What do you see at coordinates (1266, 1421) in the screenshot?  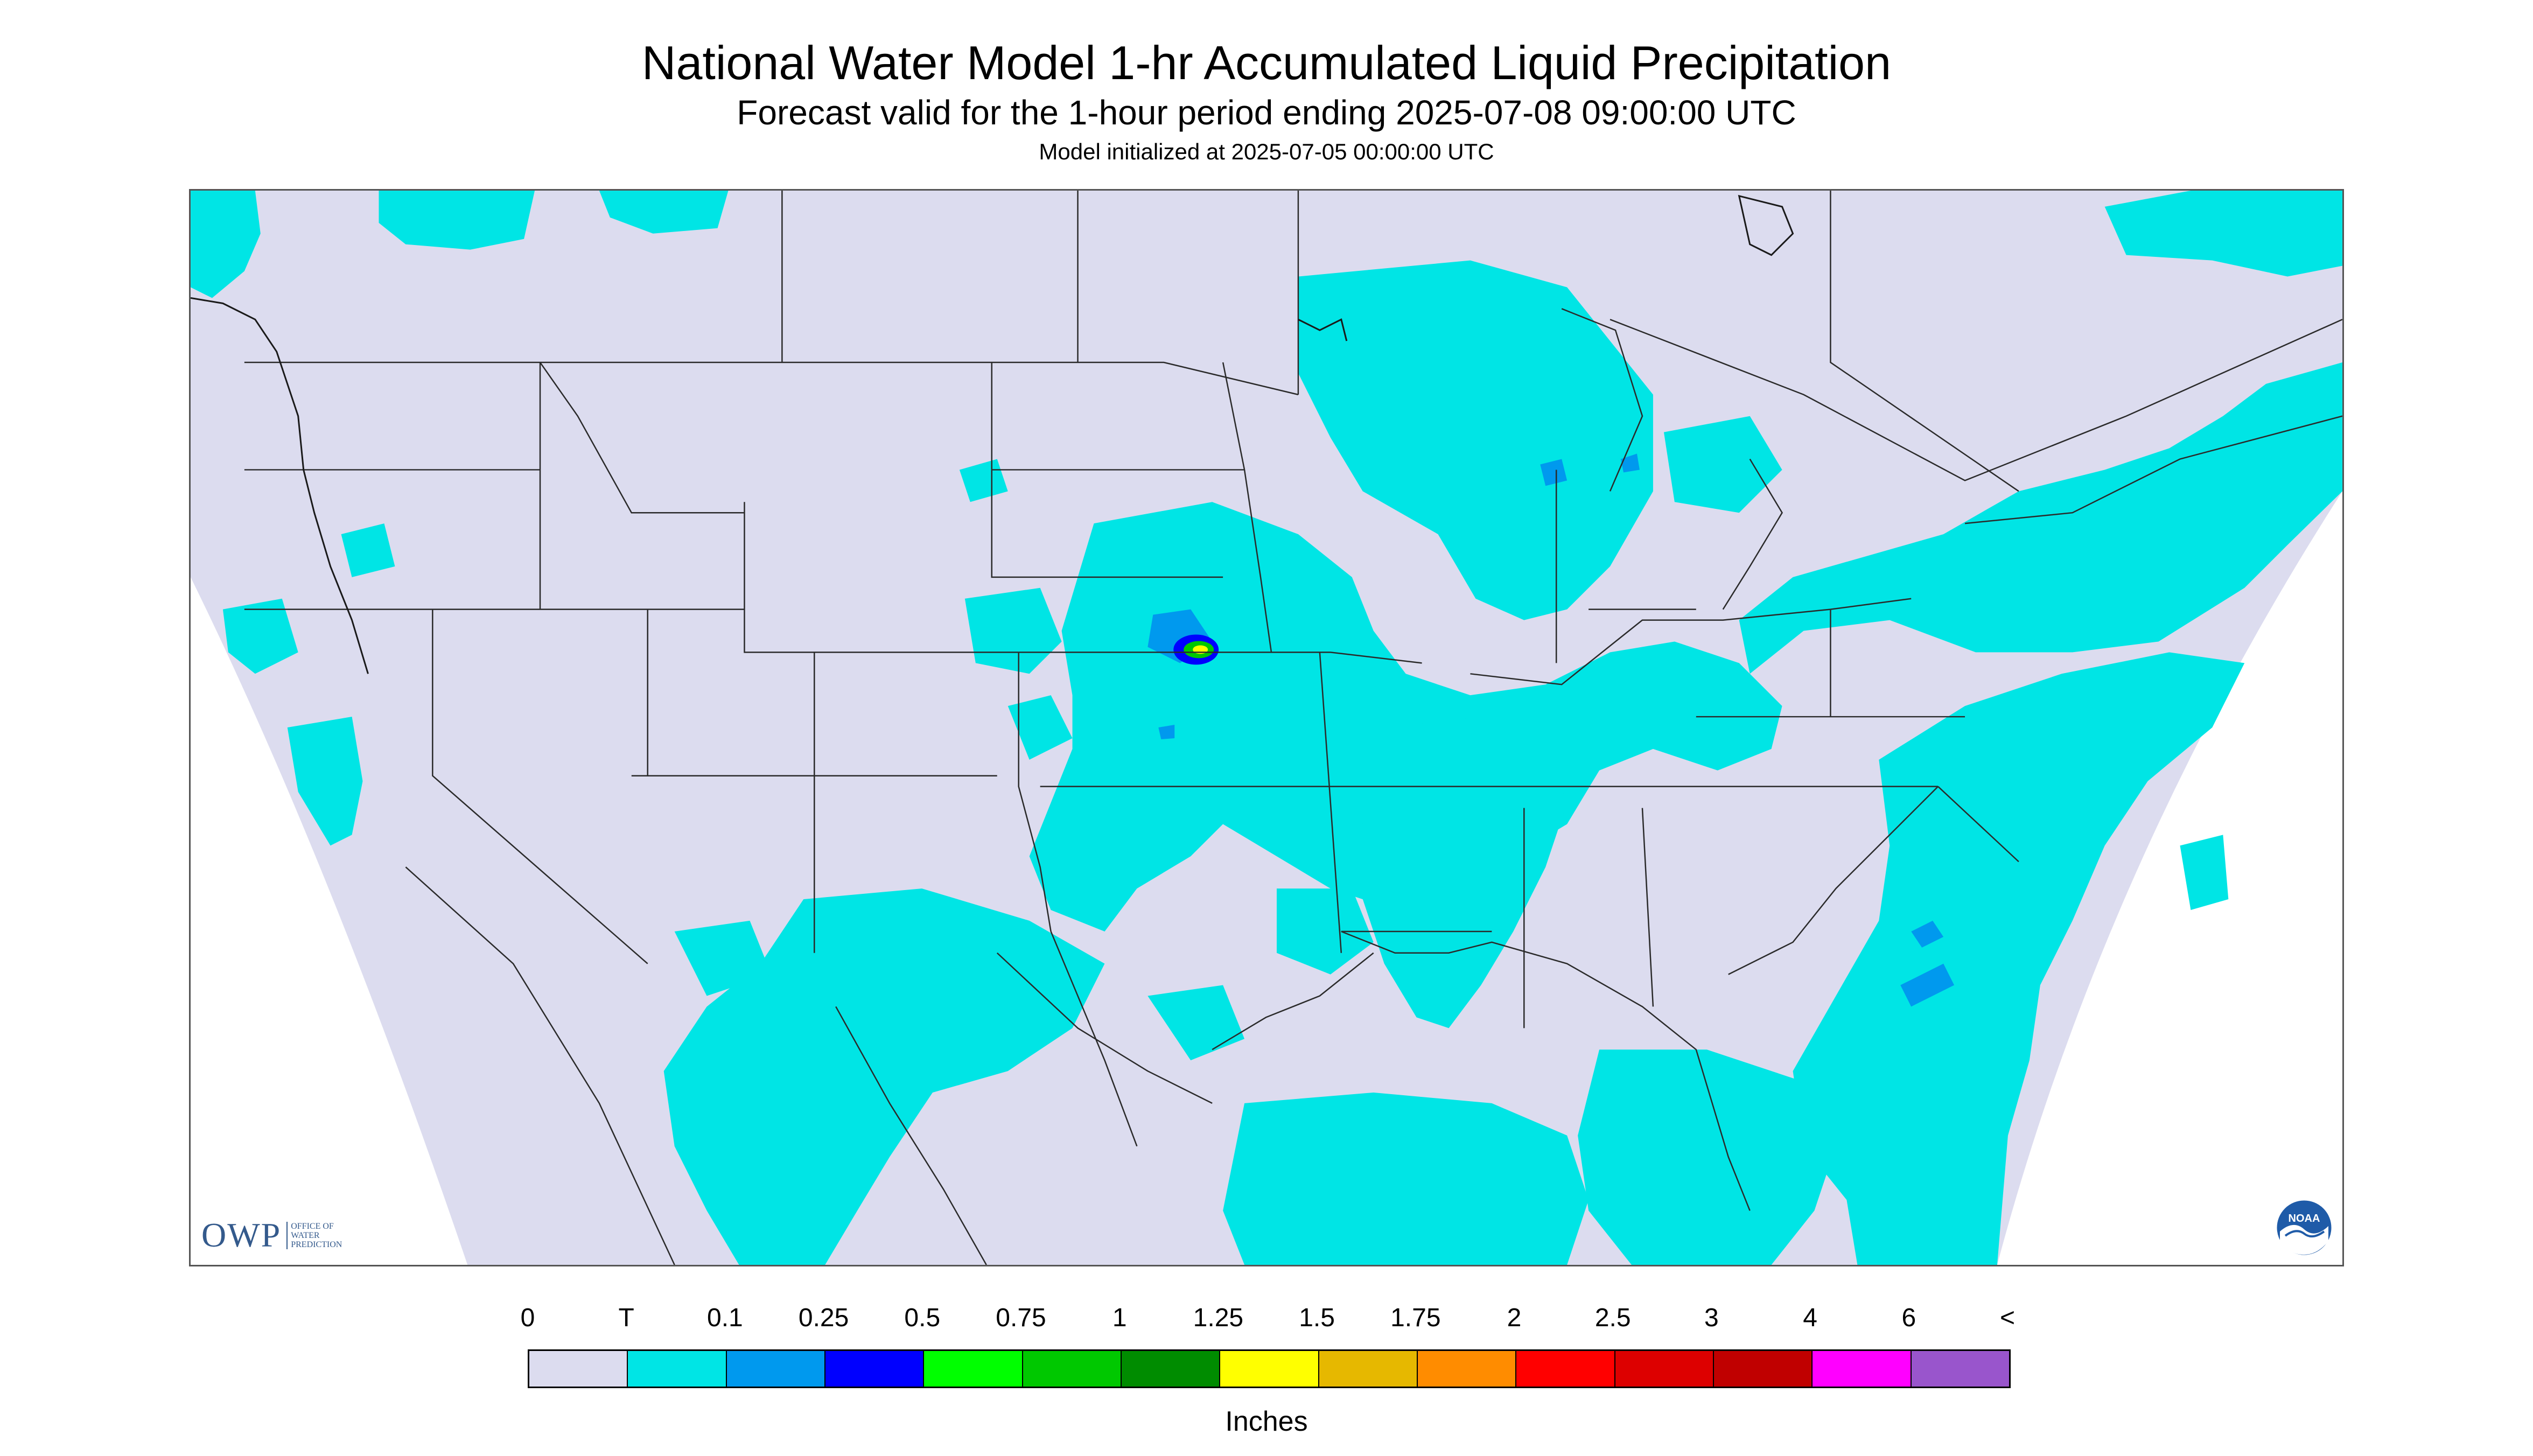 I see `legend-units: Inches` at bounding box center [1266, 1421].